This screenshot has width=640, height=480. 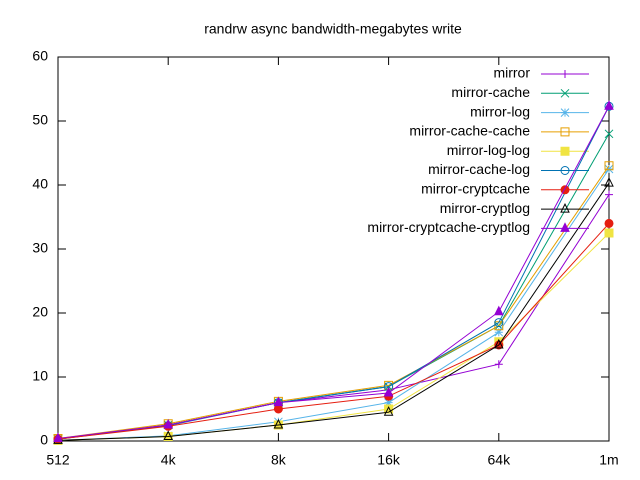 What do you see at coordinates (475, 189) in the screenshot?
I see `legend-label: mirror-cryptcache` at bounding box center [475, 189].